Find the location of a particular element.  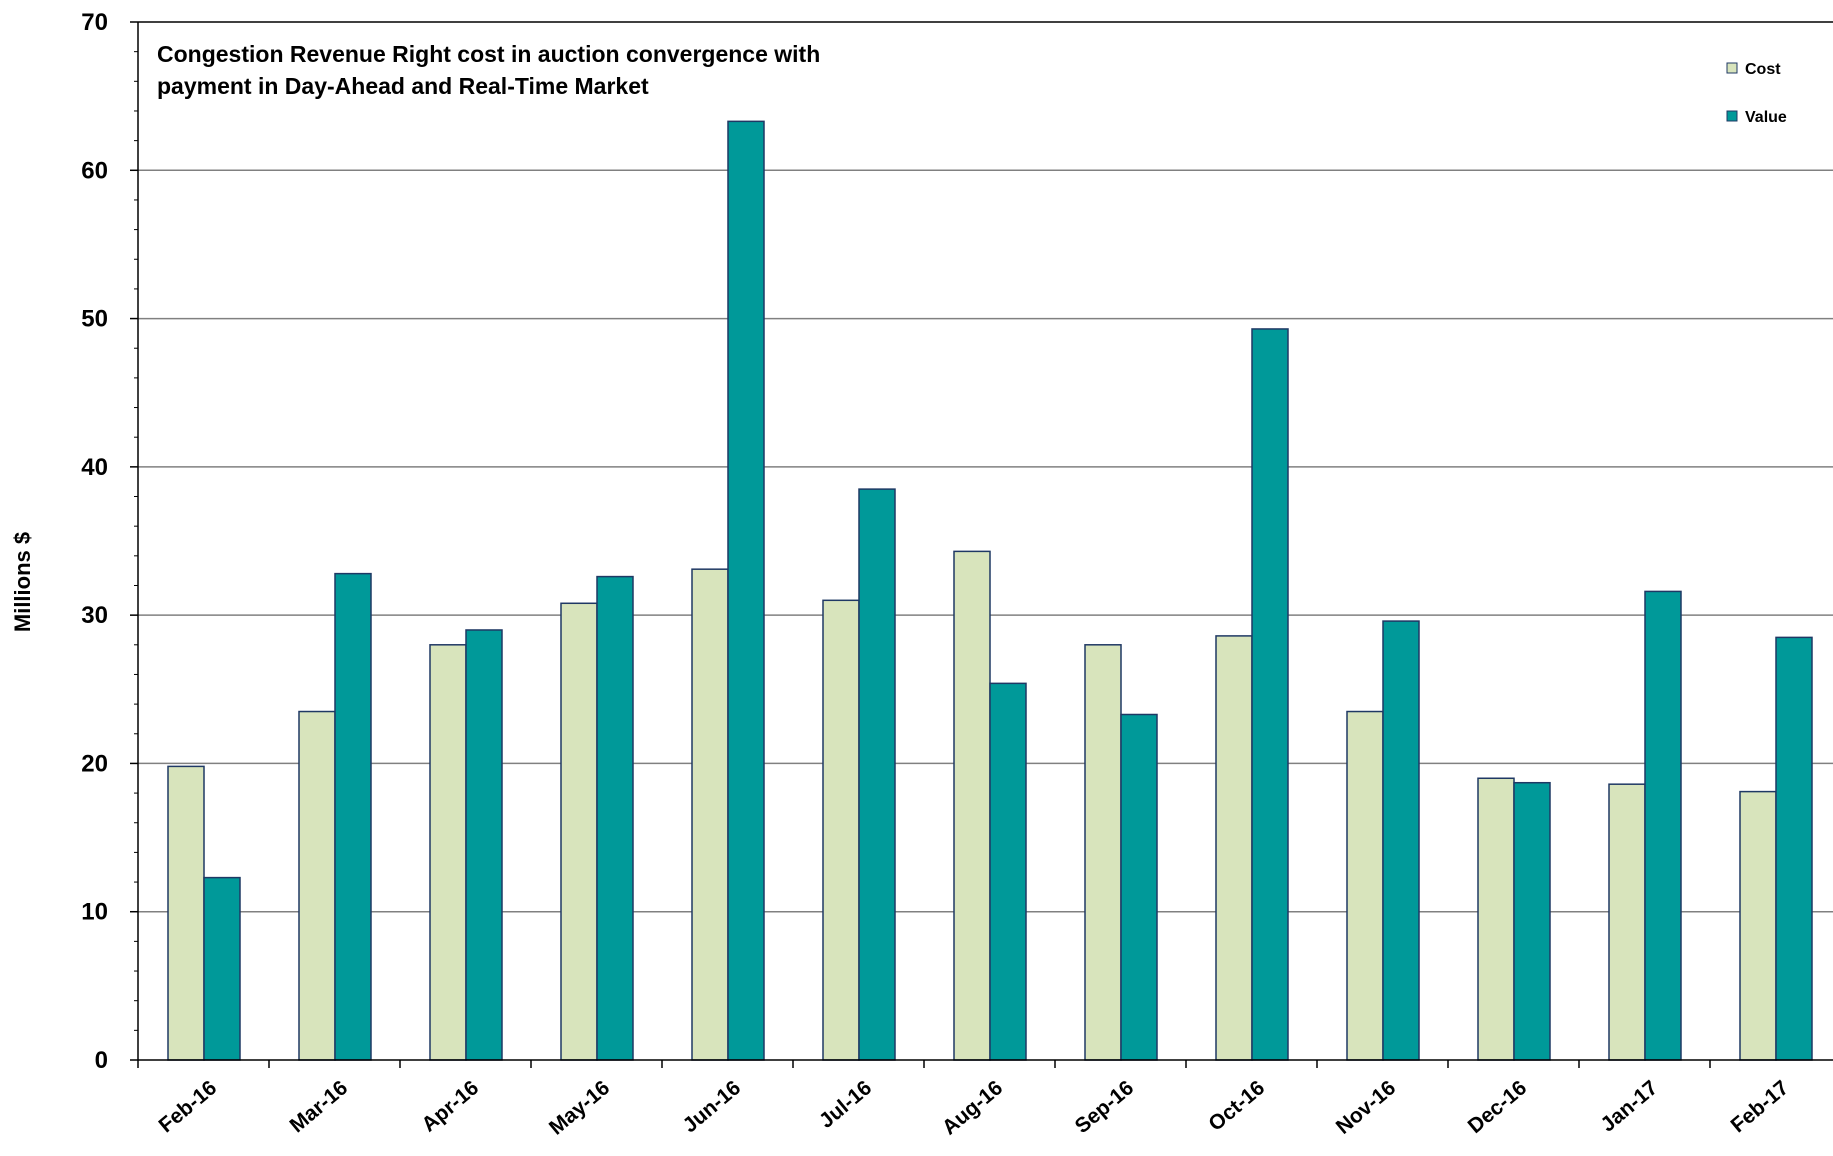

x-category-label: Jun-16 is located at coordinates (712, 1106).